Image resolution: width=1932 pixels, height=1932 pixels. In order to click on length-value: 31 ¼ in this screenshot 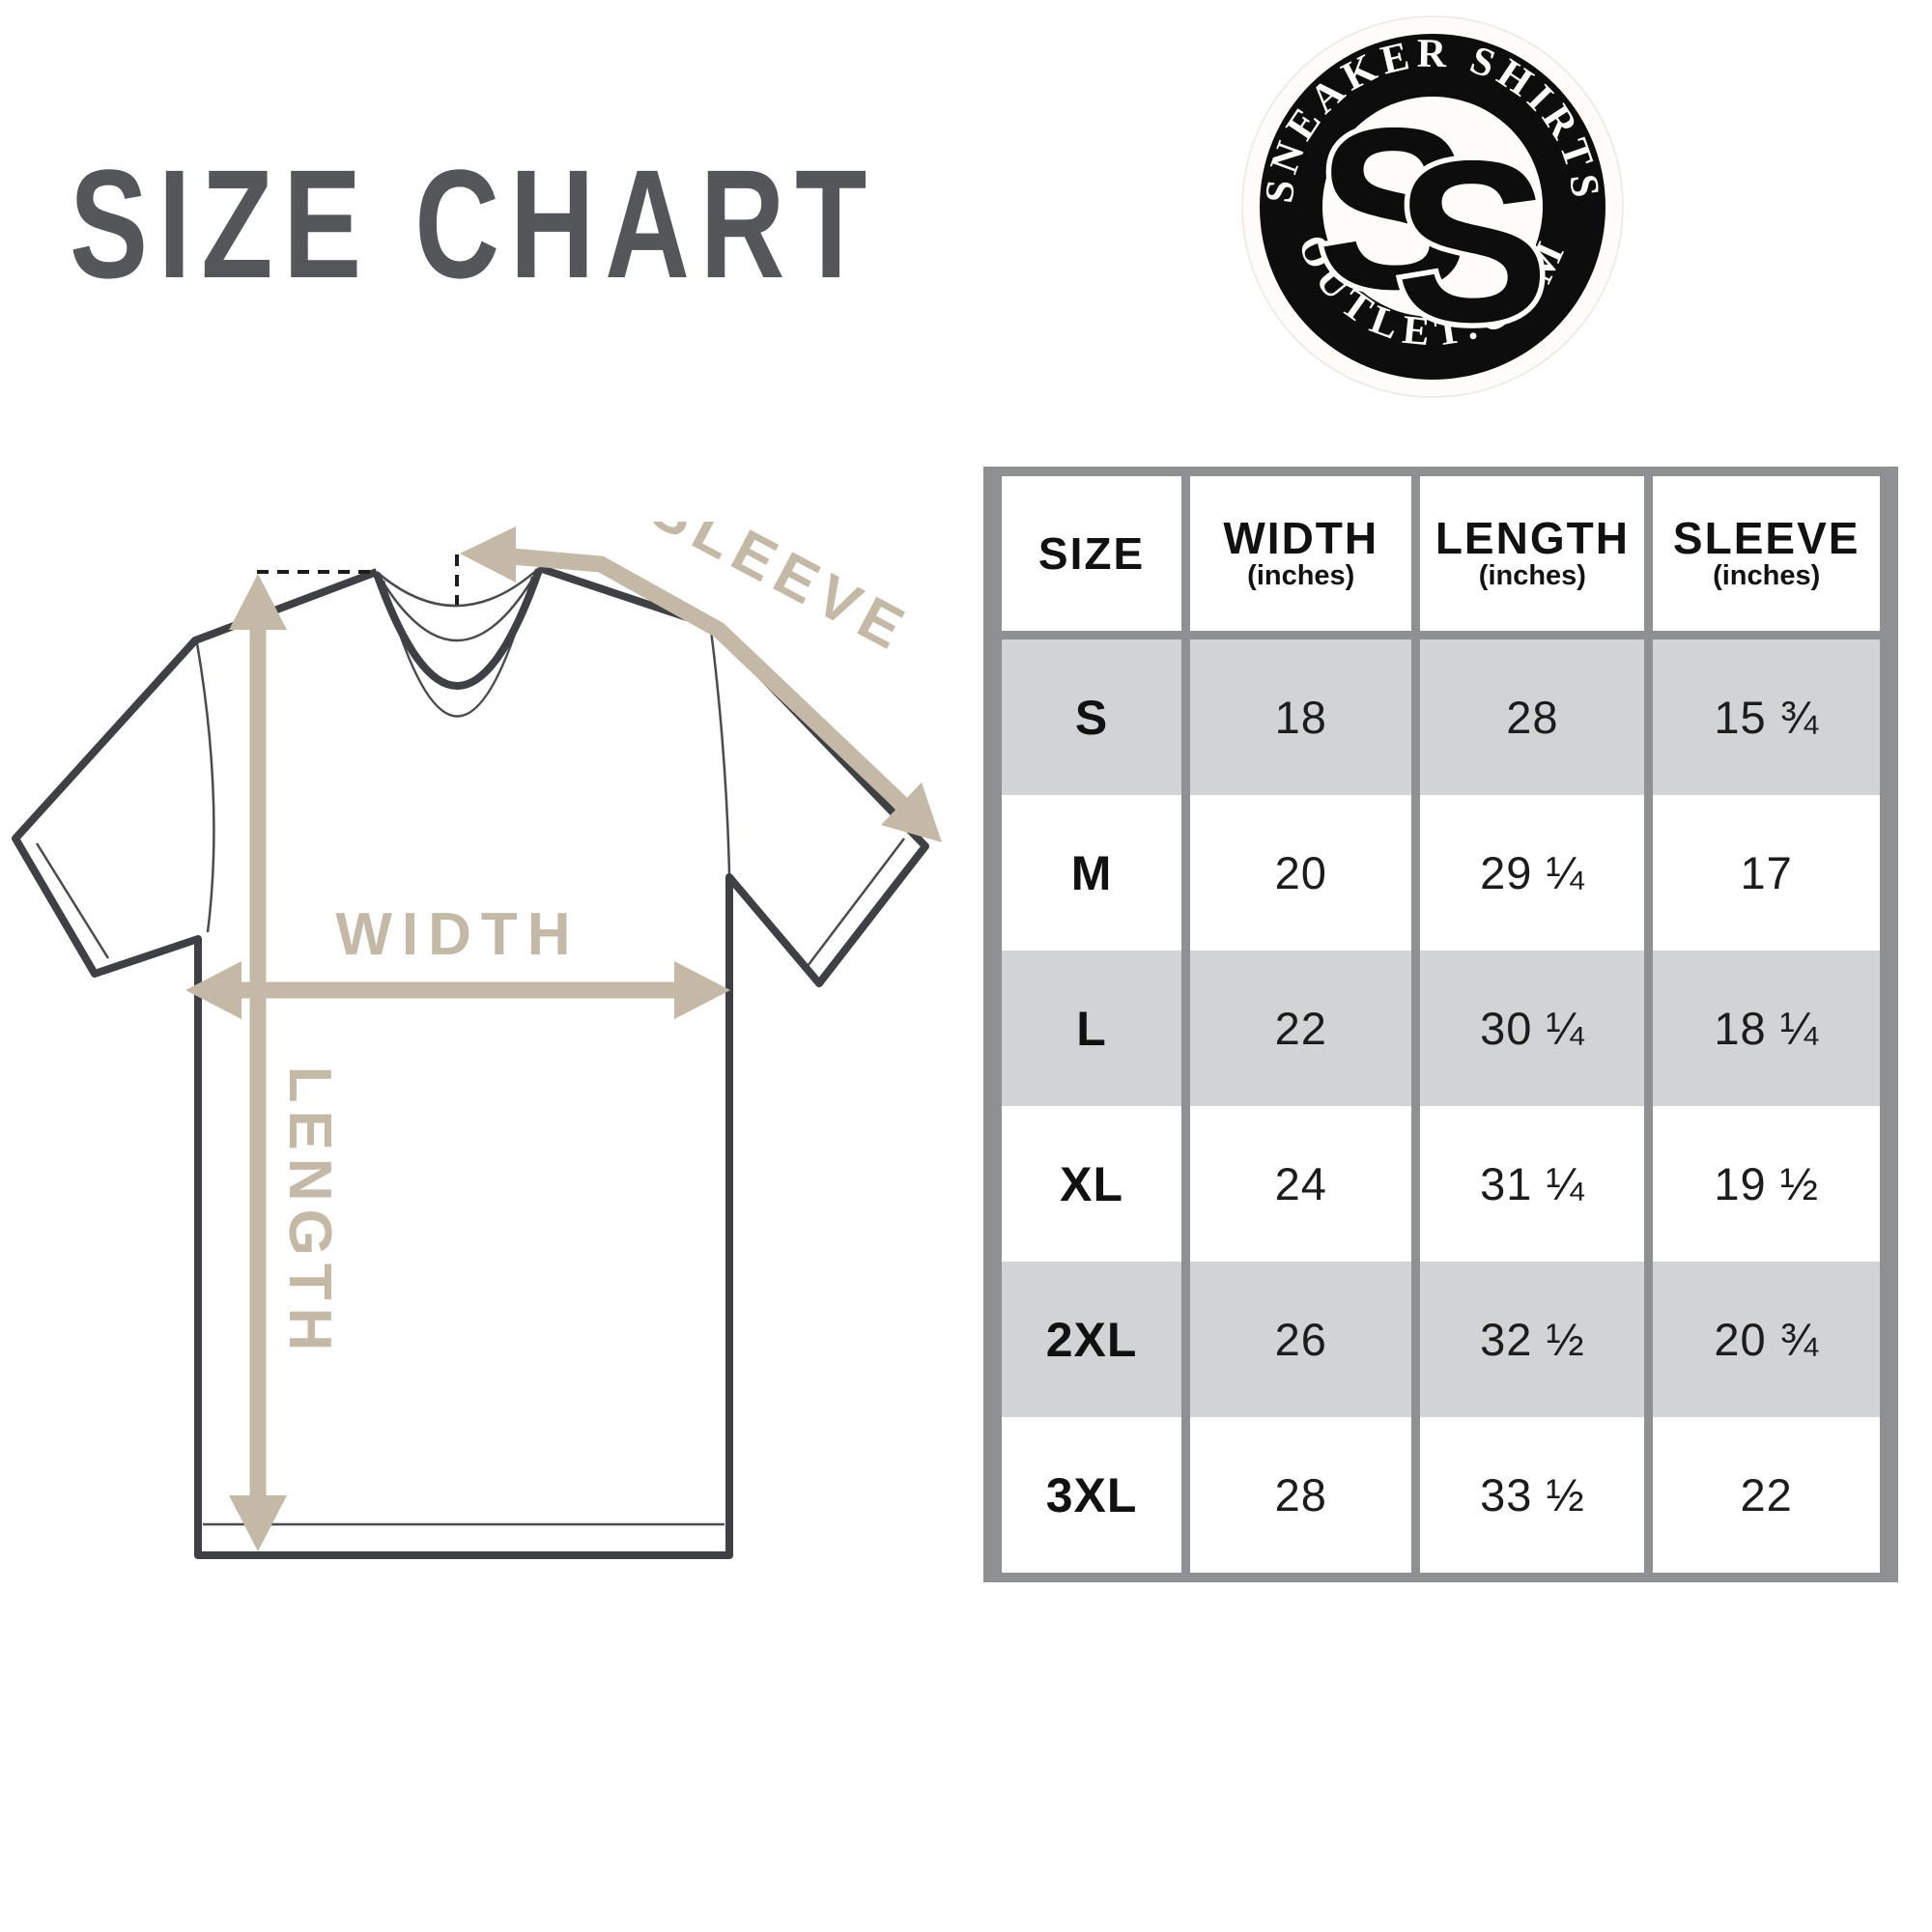, I will do `click(1532, 1184)`.